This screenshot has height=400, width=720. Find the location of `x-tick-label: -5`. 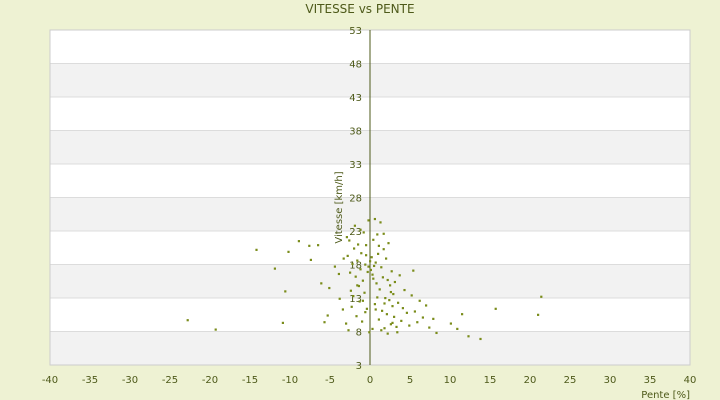

x-tick-label: -5 is located at coordinates (330, 380).